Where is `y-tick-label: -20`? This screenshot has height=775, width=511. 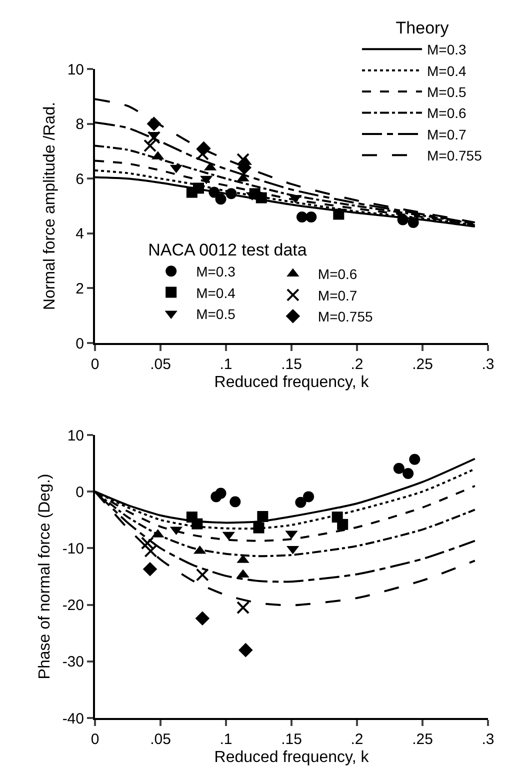 y-tick-label: -20 is located at coordinates (73, 605).